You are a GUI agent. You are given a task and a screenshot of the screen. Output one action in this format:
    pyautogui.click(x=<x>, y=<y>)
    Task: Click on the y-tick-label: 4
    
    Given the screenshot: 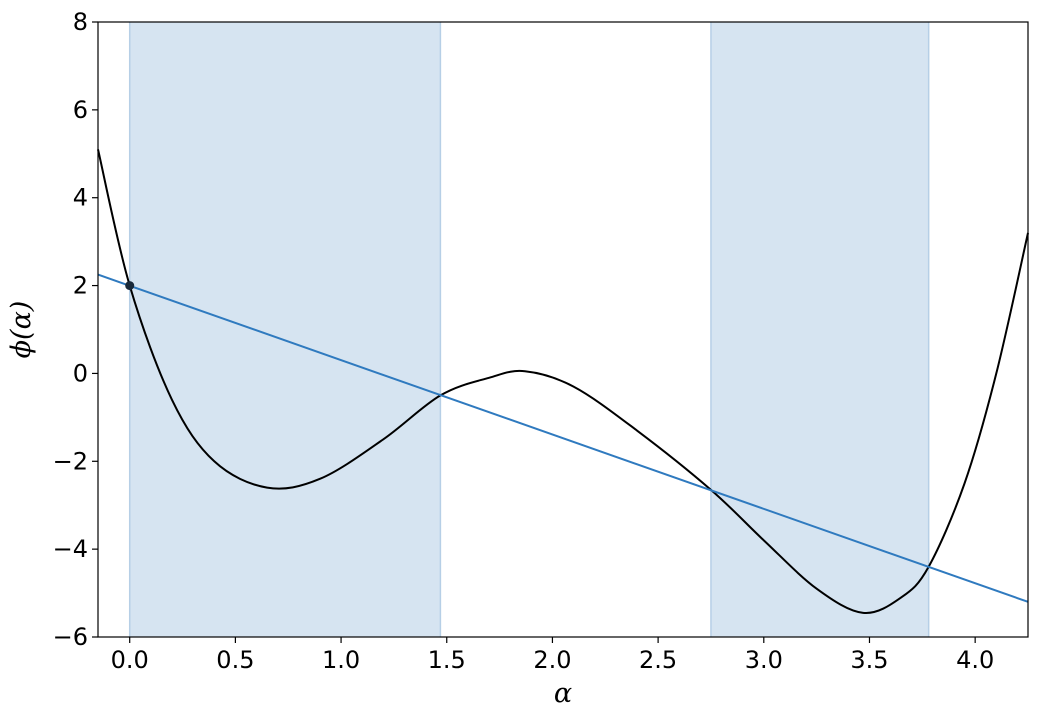 What is the action you would take?
    pyautogui.click(x=80, y=198)
    